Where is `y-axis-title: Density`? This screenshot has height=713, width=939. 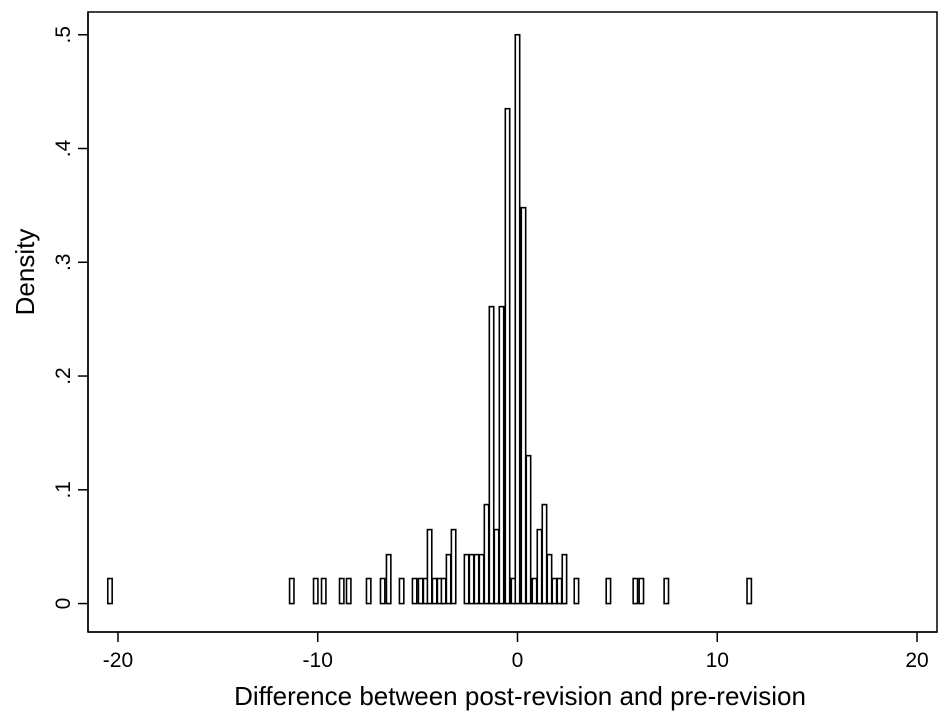 y-axis-title: Density is located at coordinates (25, 272).